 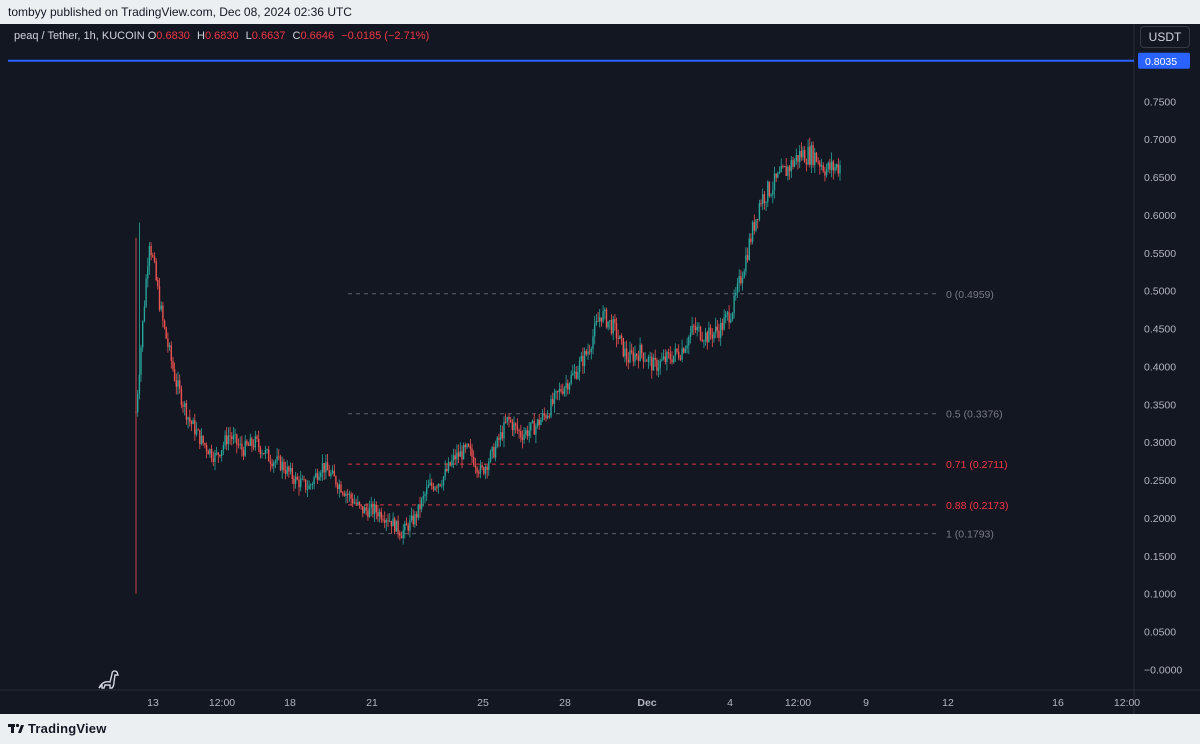 I want to click on high-label: H, so click(x=201, y=36).